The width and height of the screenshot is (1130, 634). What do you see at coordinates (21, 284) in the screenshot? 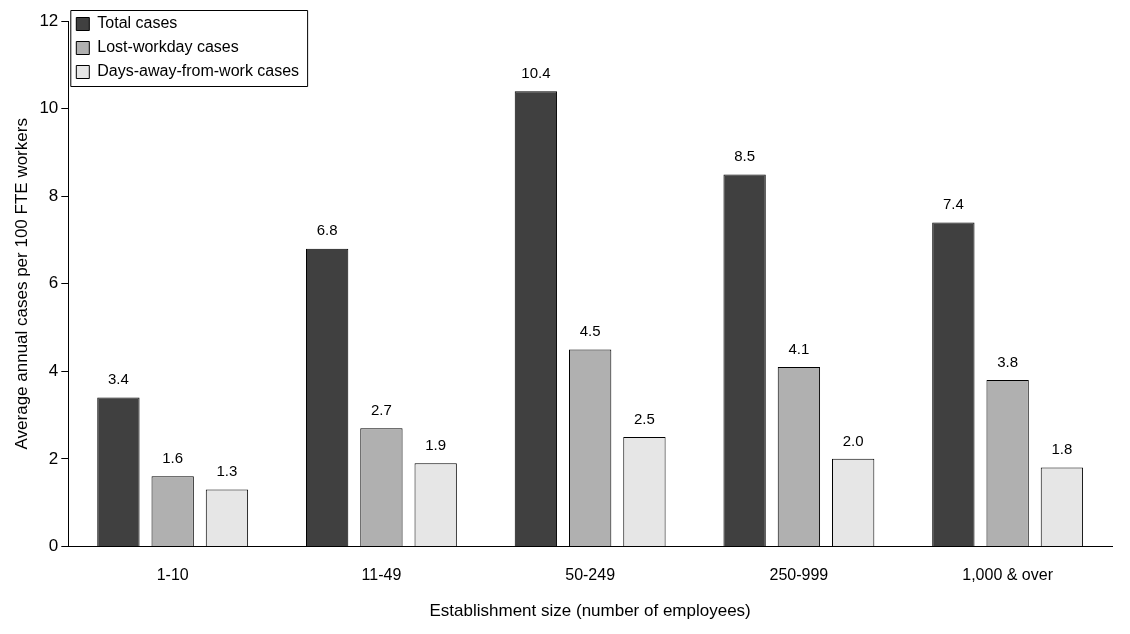
I see `y-axis-title: Average annual cases per 100 FTE workers` at bounding box center [21, 284].